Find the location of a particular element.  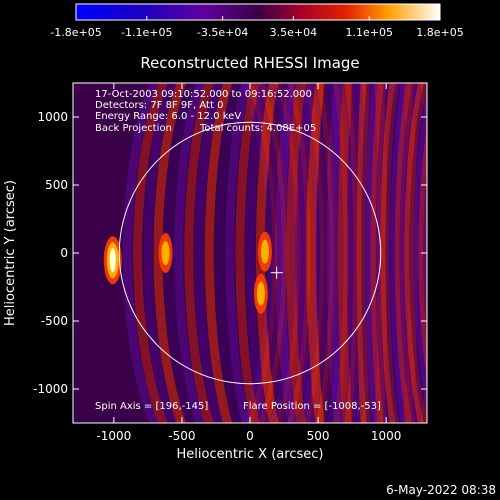

y-tick-label: -500 is located at coordinates (54, 321).